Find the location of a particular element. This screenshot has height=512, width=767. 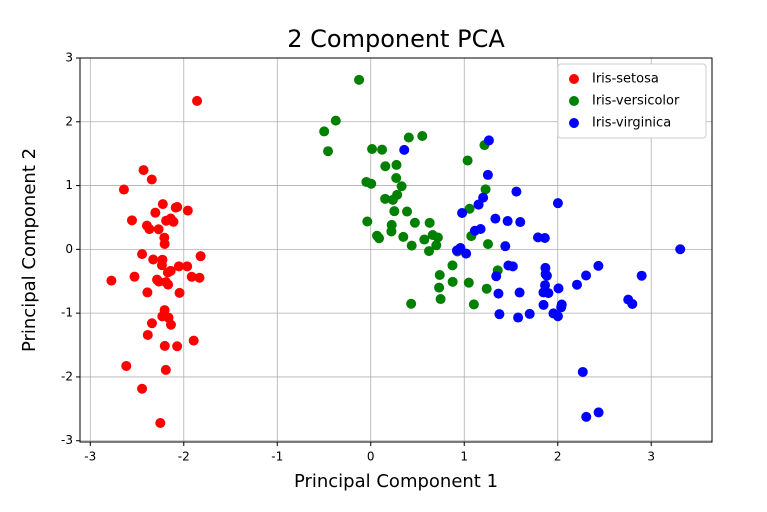

x-tick-label: -3 is located at coordinates (90, 457).